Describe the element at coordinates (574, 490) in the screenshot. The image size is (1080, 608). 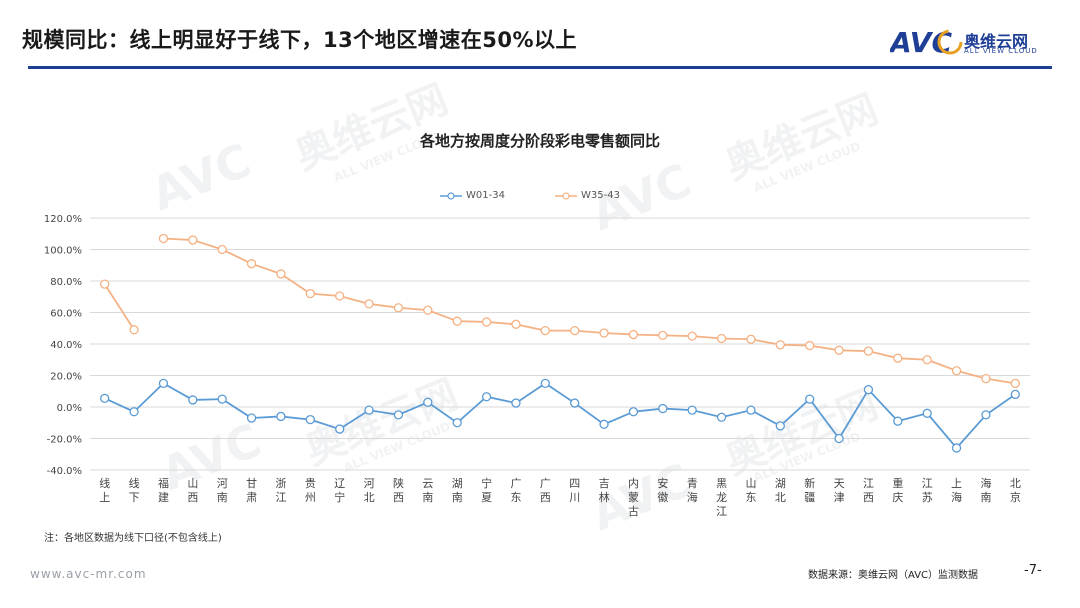
I see `x-tick-label: 四川` at that location.